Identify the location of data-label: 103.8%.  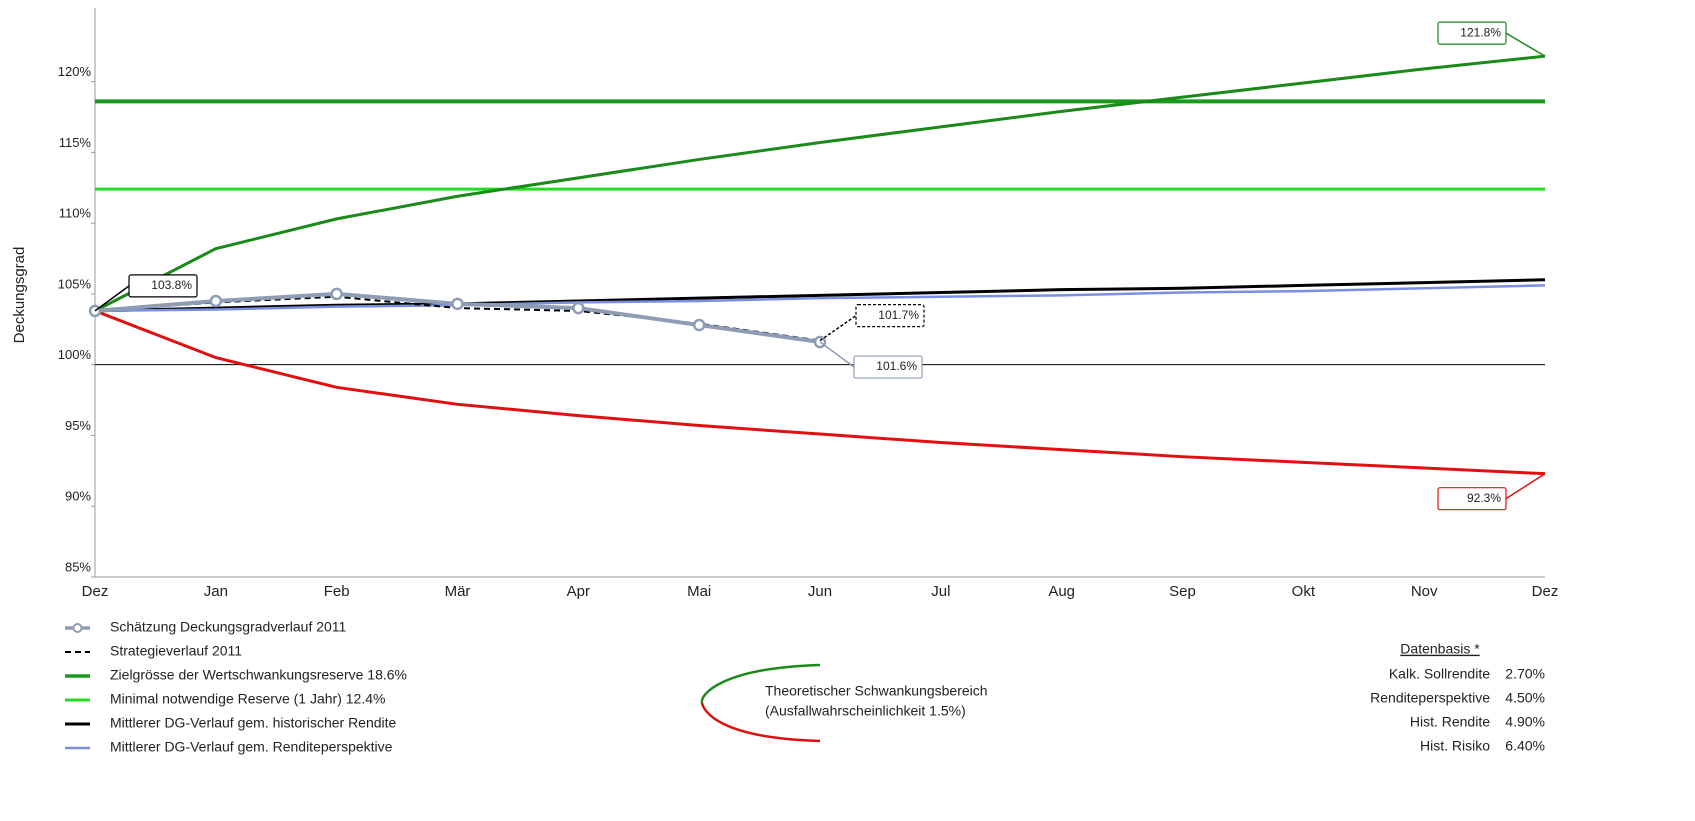
(171, 285).